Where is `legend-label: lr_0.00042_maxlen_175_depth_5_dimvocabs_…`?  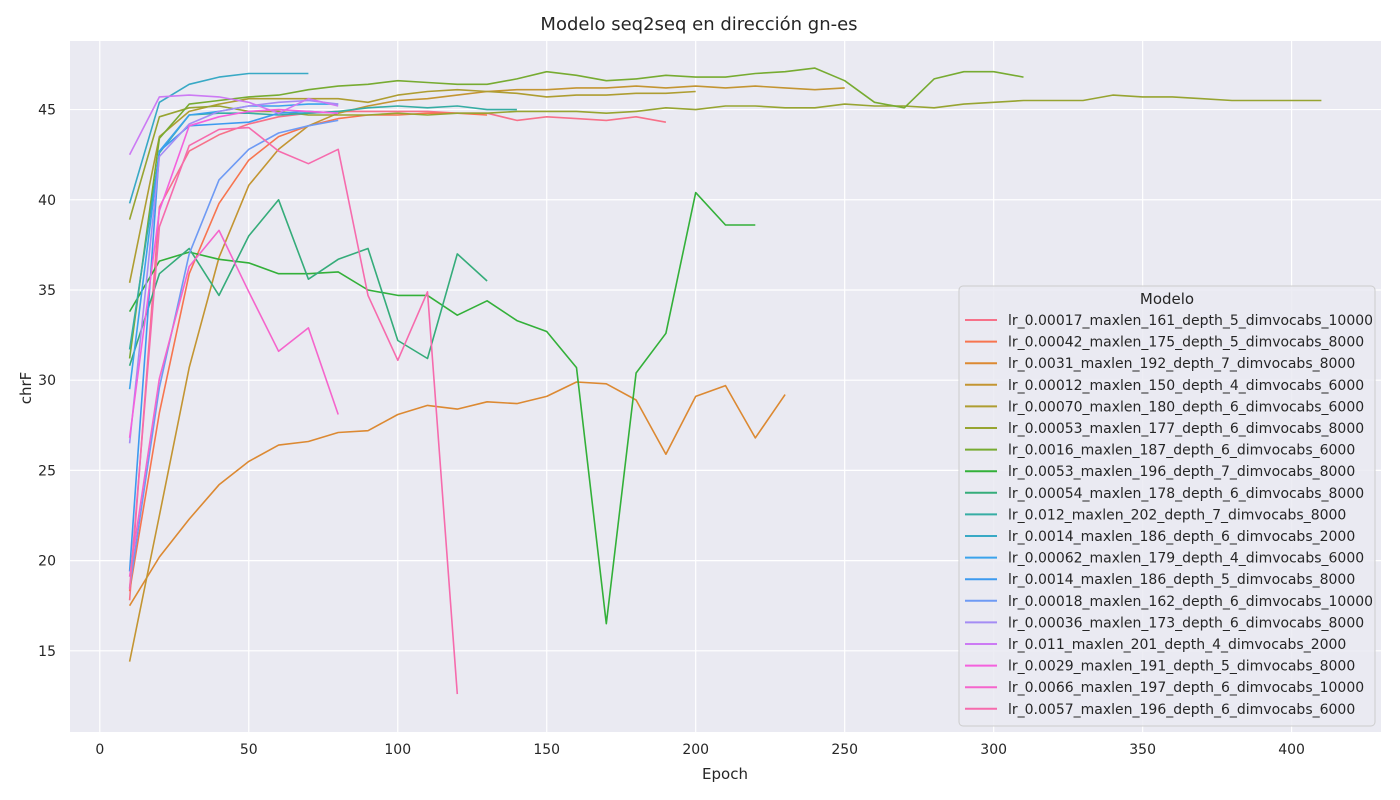 legend-label: lr_0.00042_maxlen_175_depth_5_dimvocabs_… is located at coordinates (1186, 343).